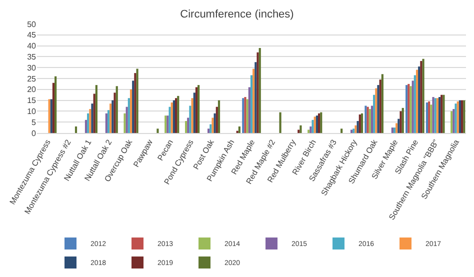 This screenshot has width=474, height=277. I want to click on y-tick-label: 40, so click(32, 46).